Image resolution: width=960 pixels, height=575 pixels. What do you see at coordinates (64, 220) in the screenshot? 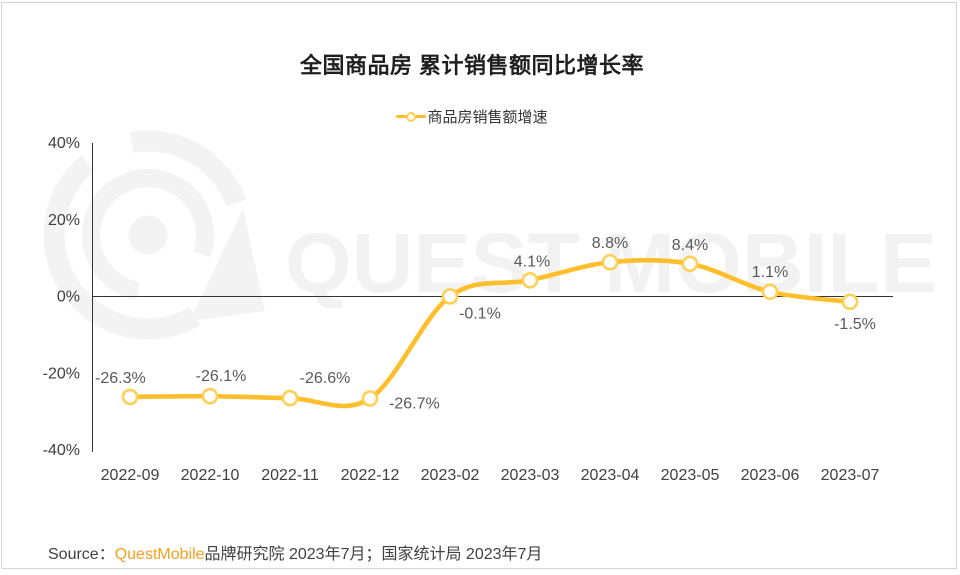
I see `y-tick-label: 20%` at bounding box center [64, 220].